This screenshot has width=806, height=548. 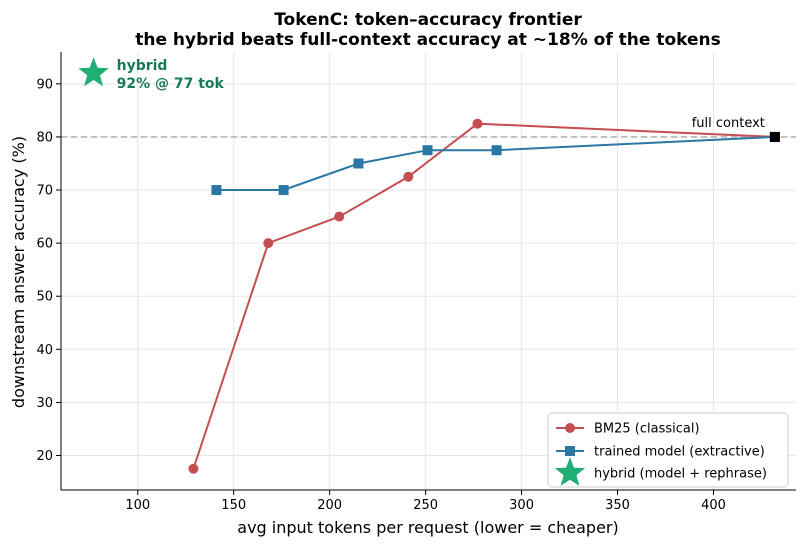 What do you see at coordinates (18, 272) in the screenshot?
I see `y-axis-label: downstream answer accuracy (%)` at bounding box center [18, 272].